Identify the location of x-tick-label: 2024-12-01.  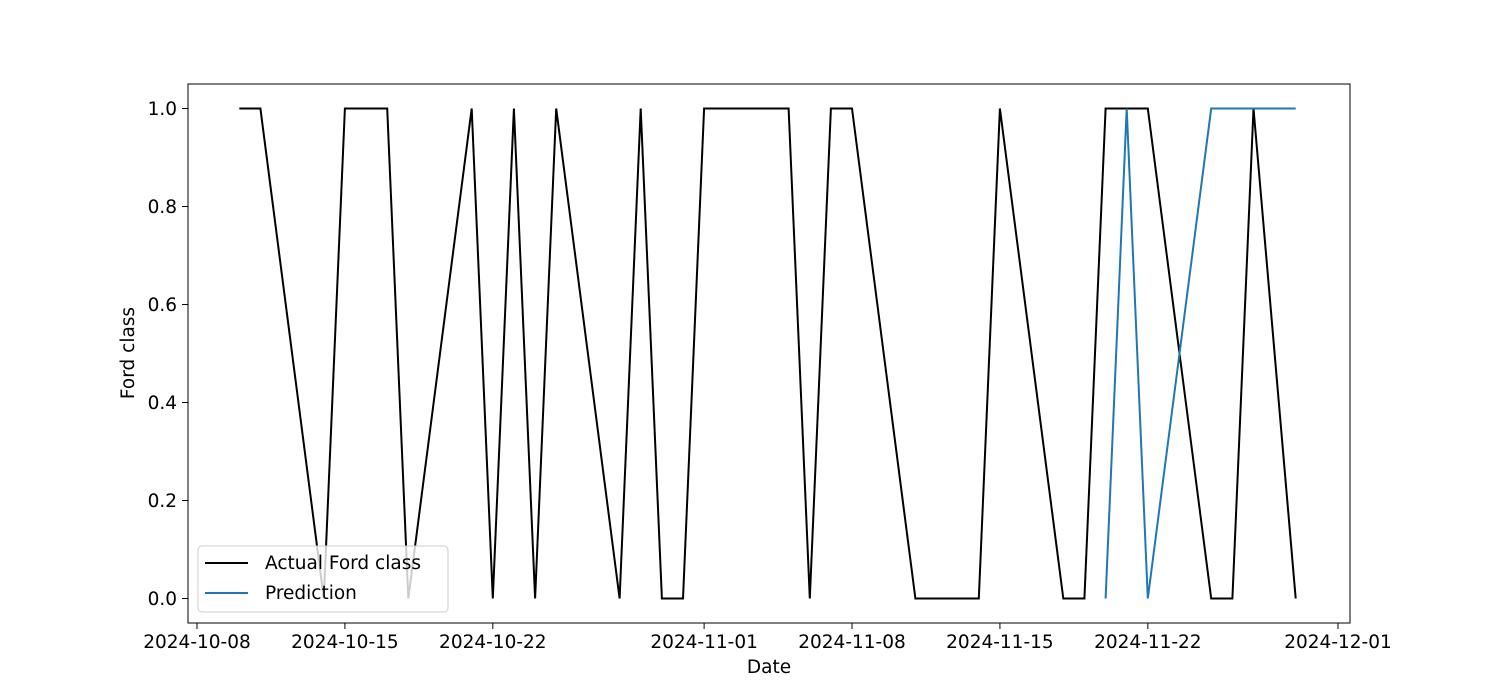
(1338, 642).